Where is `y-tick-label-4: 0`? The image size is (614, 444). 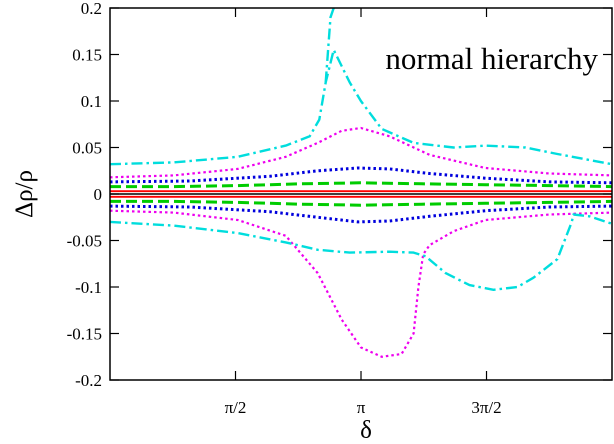 y-tick-label-4: 0 is located at coordinates (98, 194).